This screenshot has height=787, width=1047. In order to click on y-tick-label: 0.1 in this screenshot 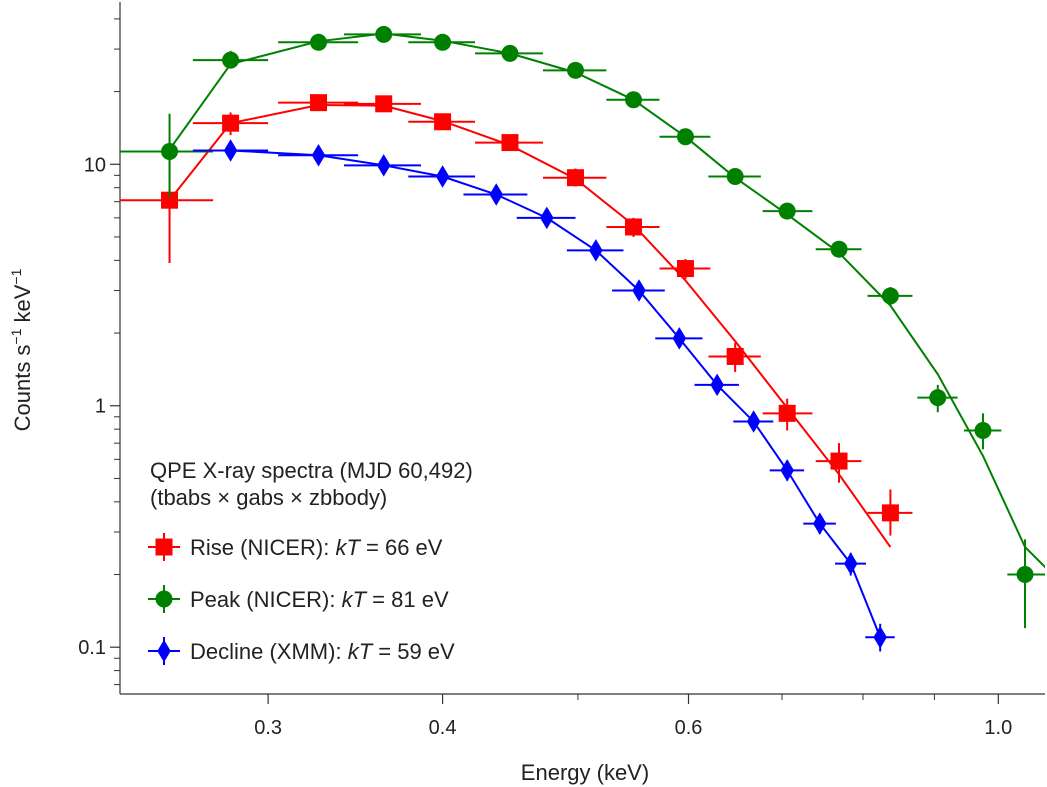, I will do `click(92, 648)`.